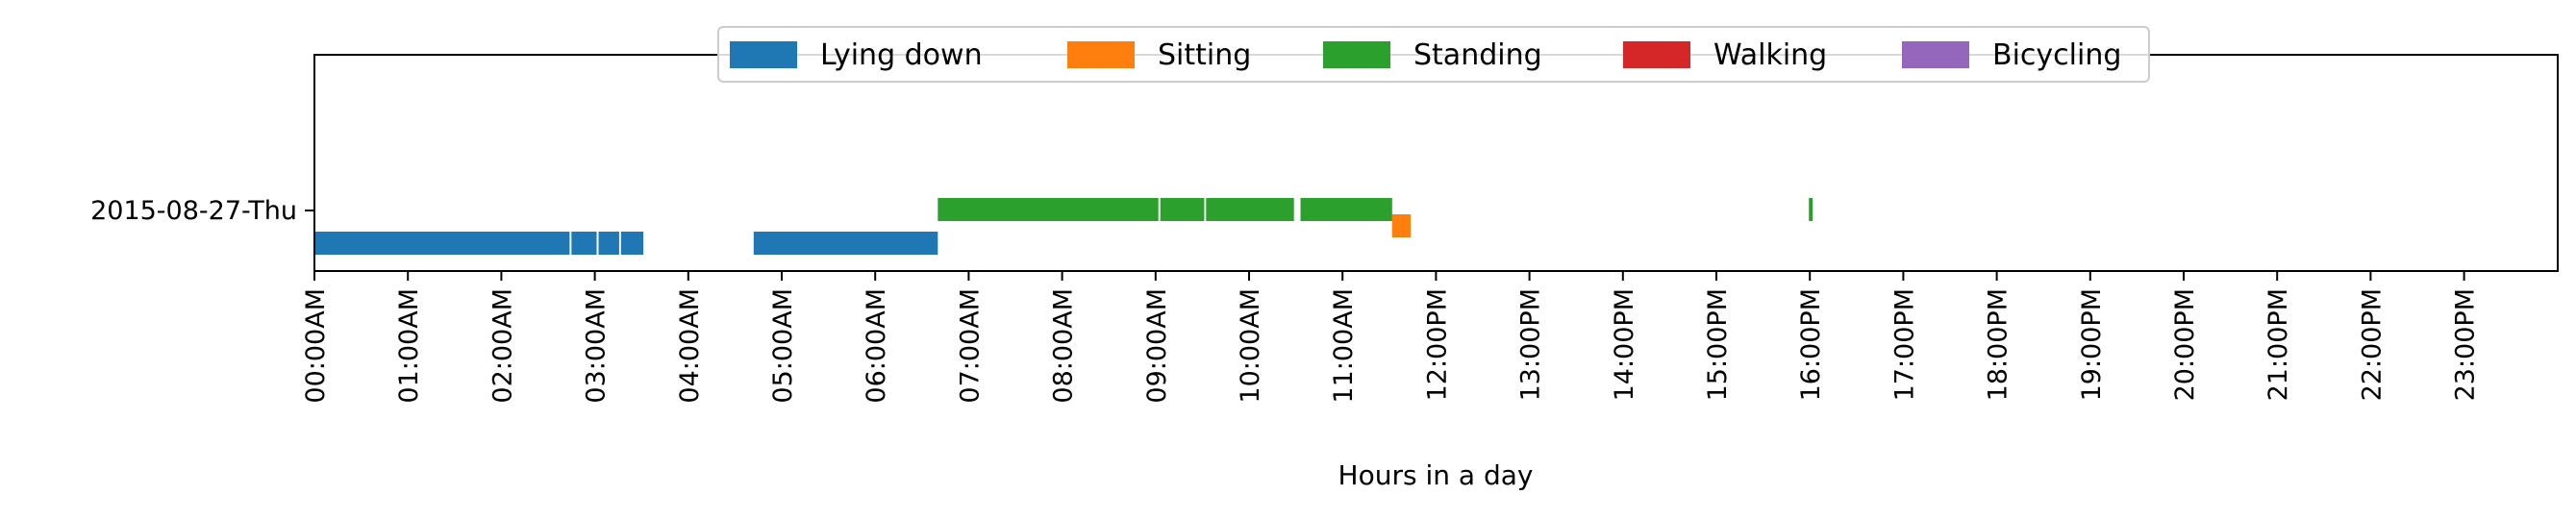 This screenshot has height=519, width=2576. I want to click on legend-swatch-walking, so click(1656, 54).